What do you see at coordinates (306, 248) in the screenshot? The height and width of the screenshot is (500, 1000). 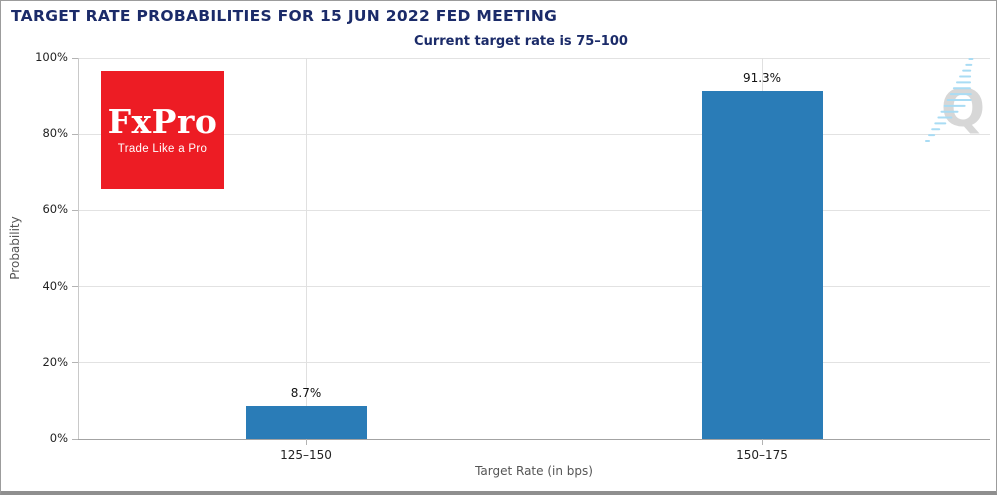 I see `category-gridline` at bounding box center [306, 248].